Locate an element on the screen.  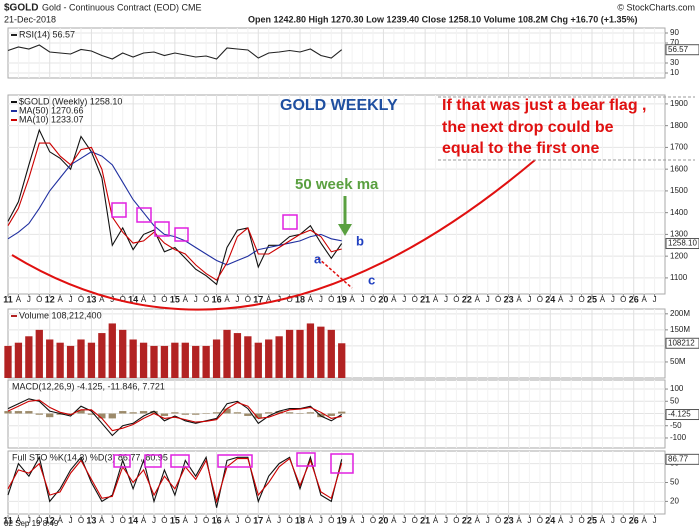
x-tick-label: 14 is located at coordinates (133, 520).